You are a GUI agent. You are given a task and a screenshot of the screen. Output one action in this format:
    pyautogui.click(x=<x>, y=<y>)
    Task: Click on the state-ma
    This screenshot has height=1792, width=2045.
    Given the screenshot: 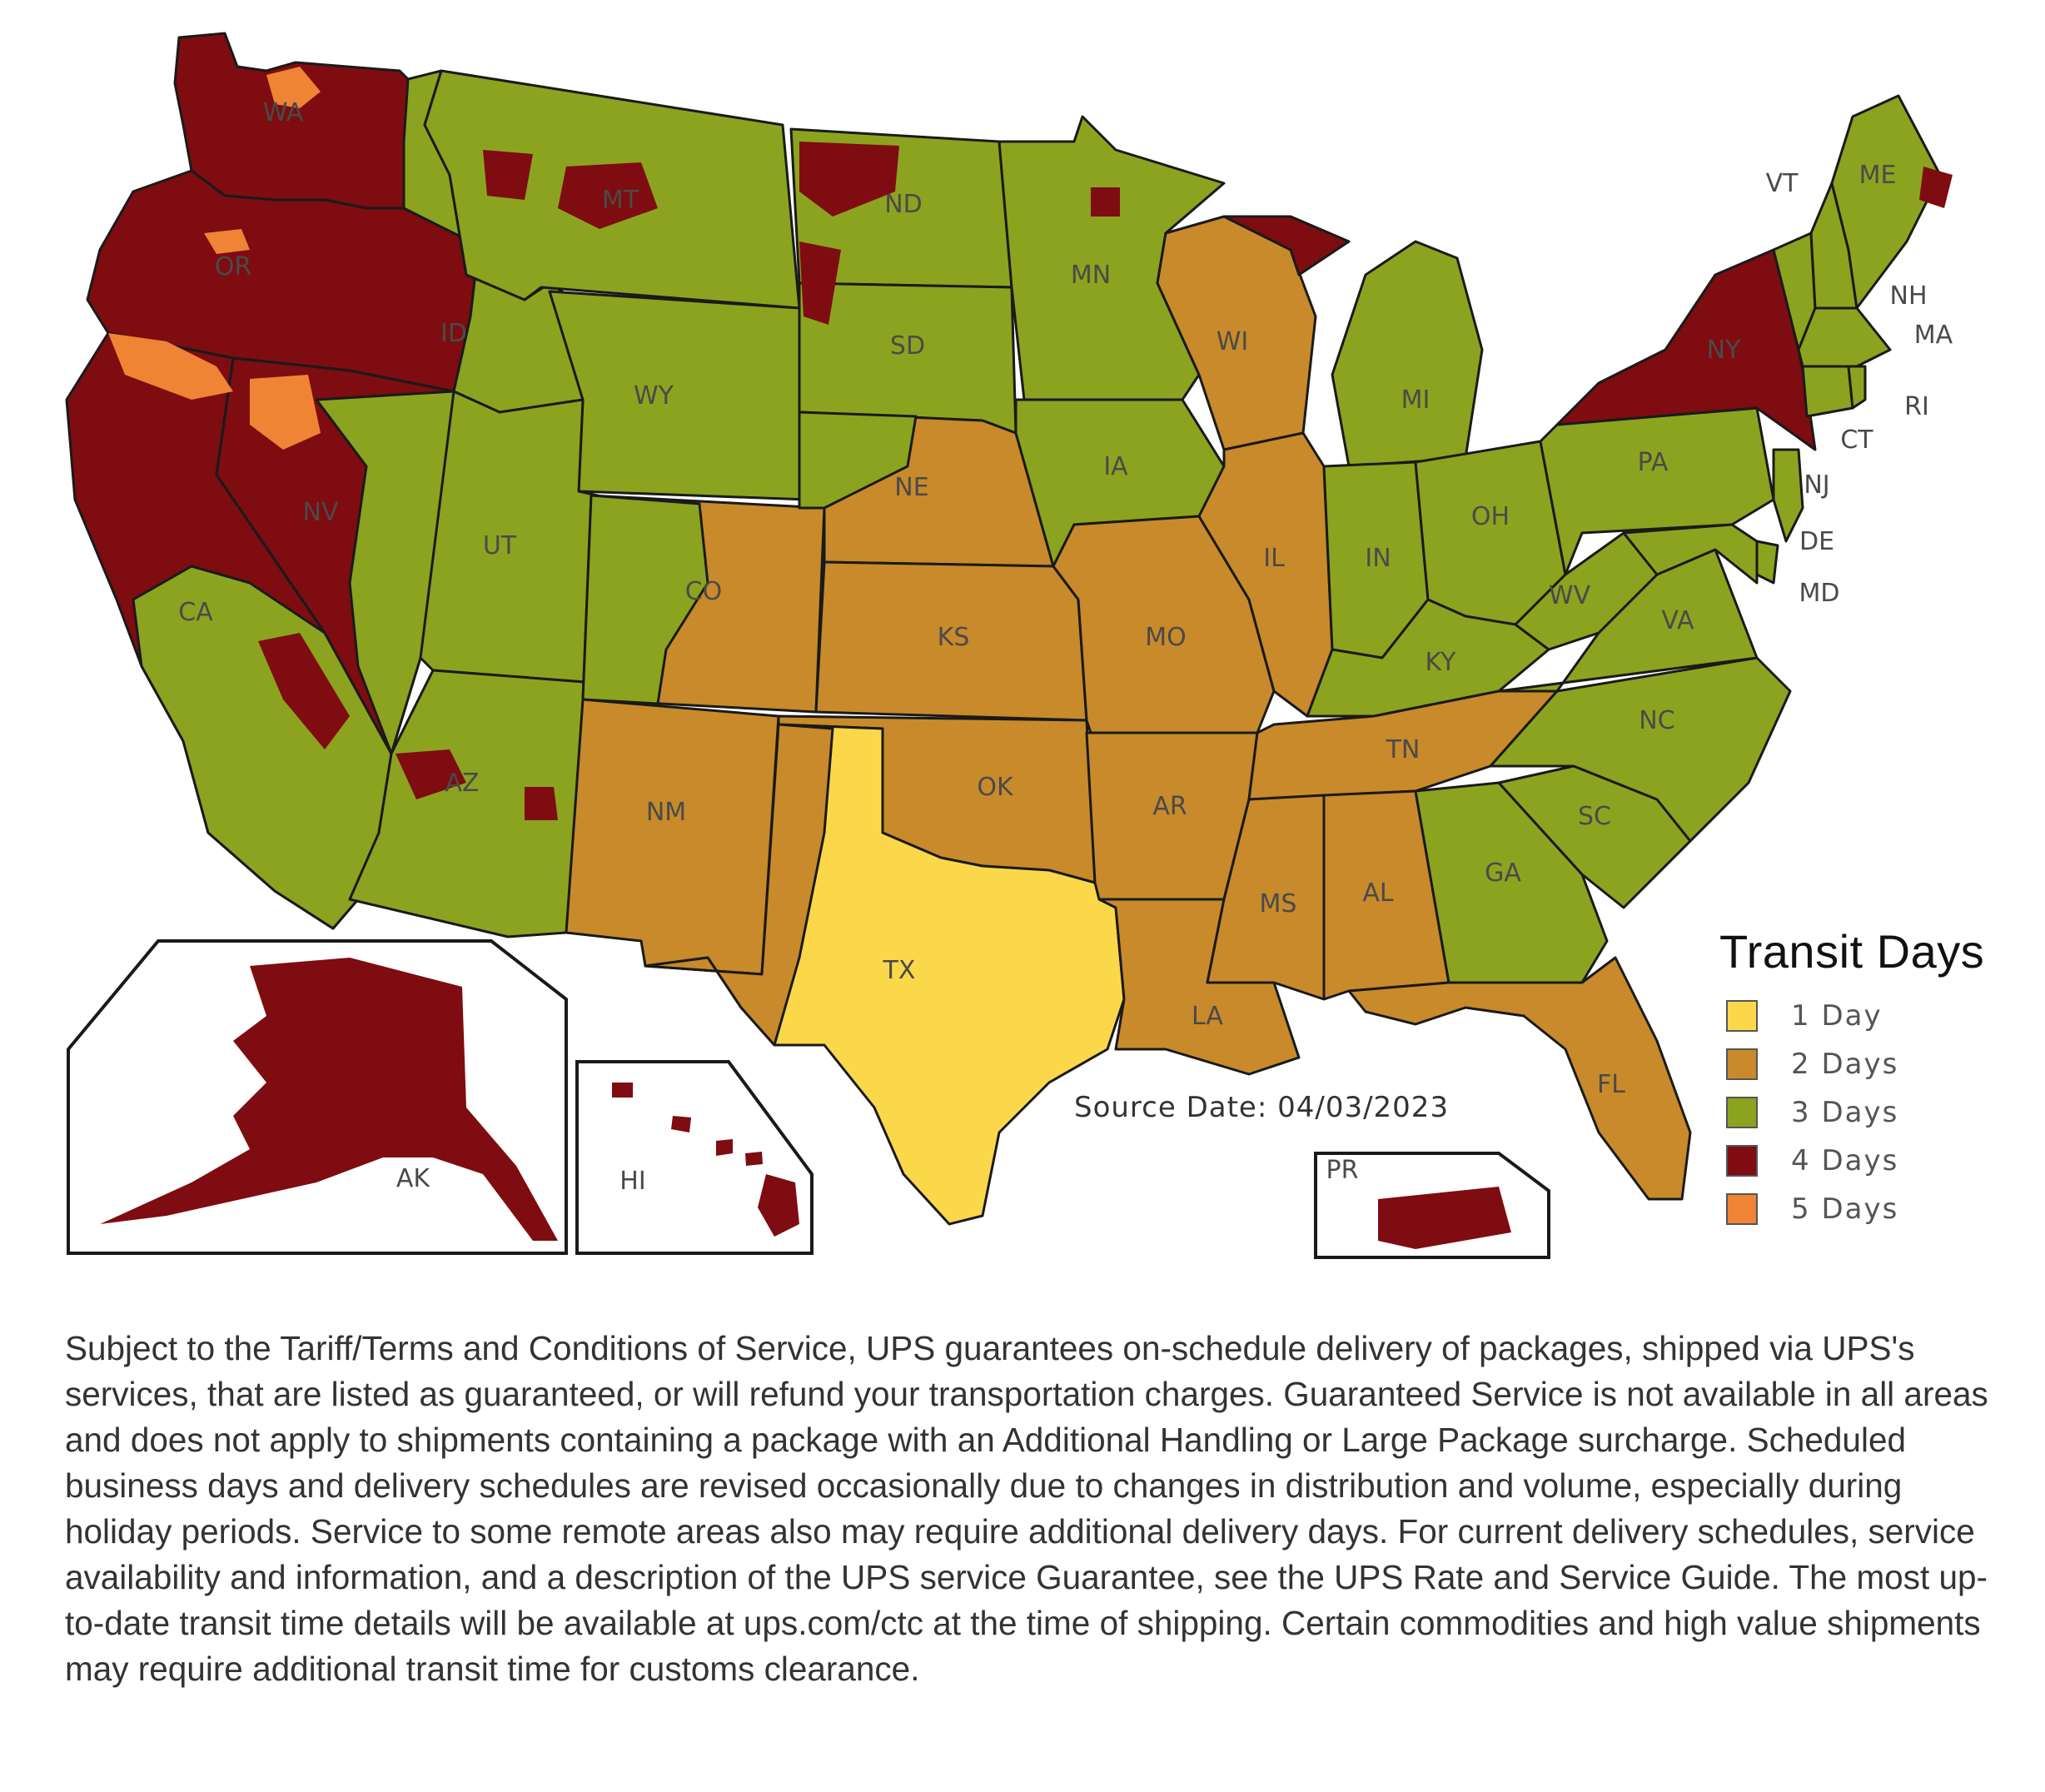 What is the action you would take?
    pyautogui.click(x=1844, y=337)
    